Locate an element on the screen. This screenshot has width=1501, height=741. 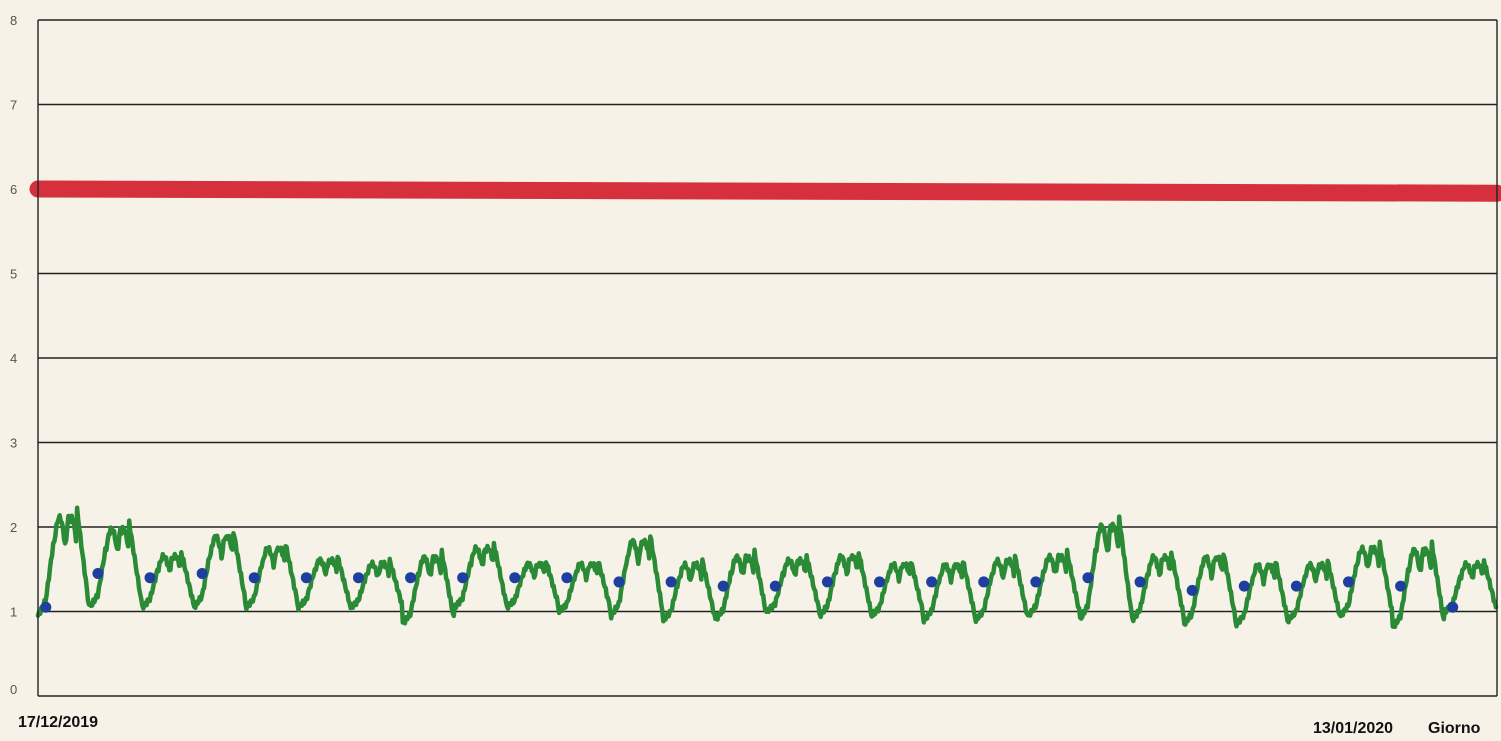
y-tick-label-7: 7 is located at coordinates (13, 105).